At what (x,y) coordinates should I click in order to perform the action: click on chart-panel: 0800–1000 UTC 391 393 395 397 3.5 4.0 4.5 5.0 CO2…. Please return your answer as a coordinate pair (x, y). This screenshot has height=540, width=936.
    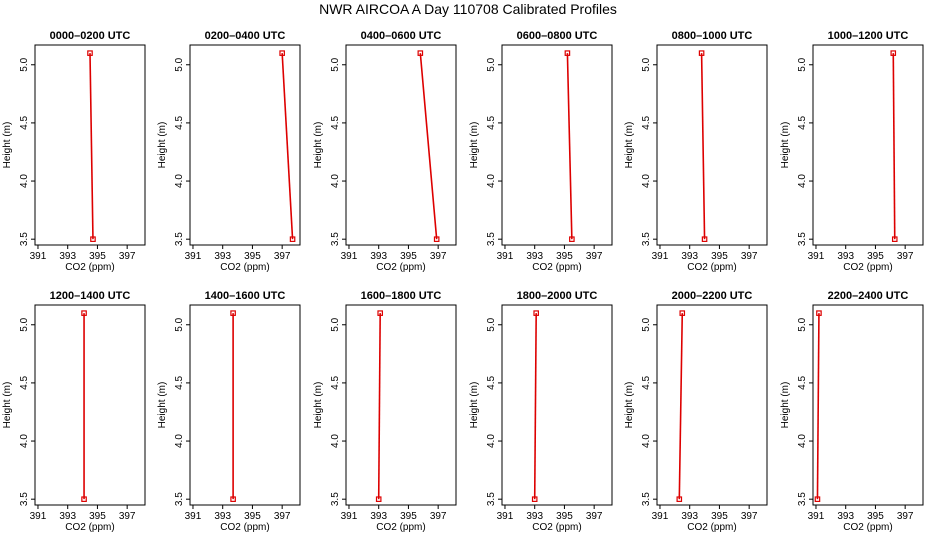
    Looking at the image, I should click on (696, 151).